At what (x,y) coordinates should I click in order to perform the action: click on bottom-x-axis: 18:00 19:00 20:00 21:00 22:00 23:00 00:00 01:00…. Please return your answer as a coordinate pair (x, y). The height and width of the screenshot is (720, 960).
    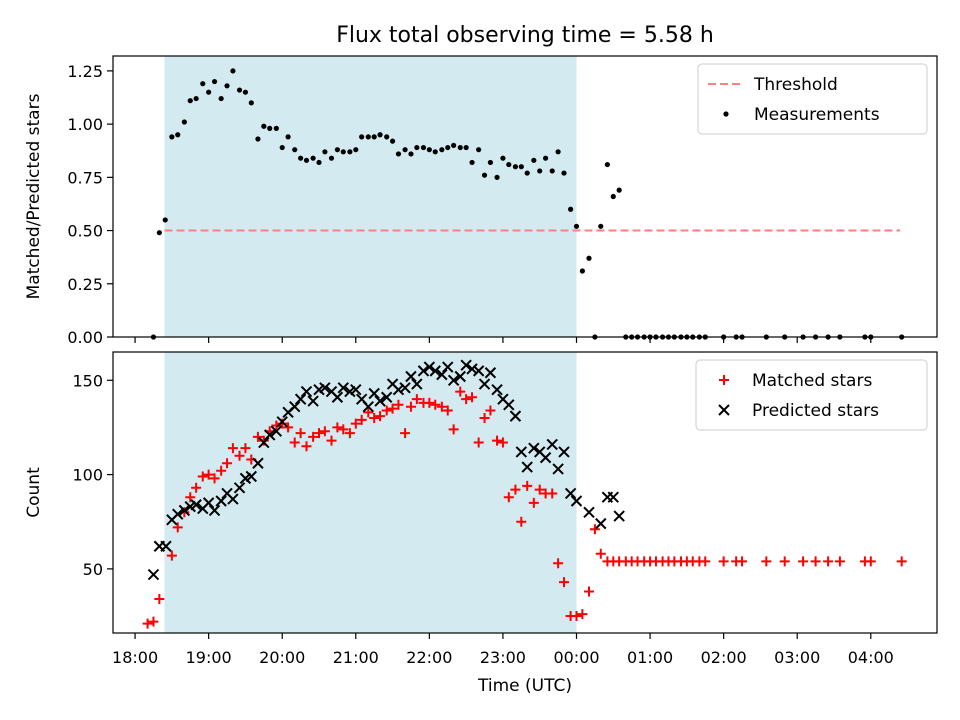
    Looking at the image, I should click on (503, 650).